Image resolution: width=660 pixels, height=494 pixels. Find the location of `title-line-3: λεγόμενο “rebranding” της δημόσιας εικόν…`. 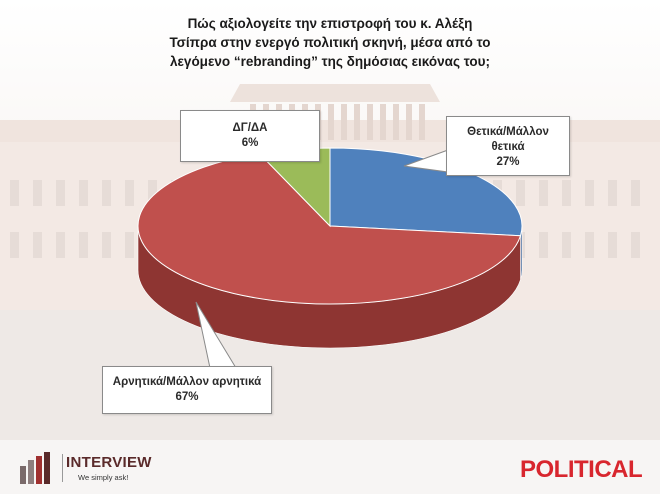

title-line-3: λεγόμενο “rebranding” της δημόσιας εικόν… is located at coordinates (330, 61).